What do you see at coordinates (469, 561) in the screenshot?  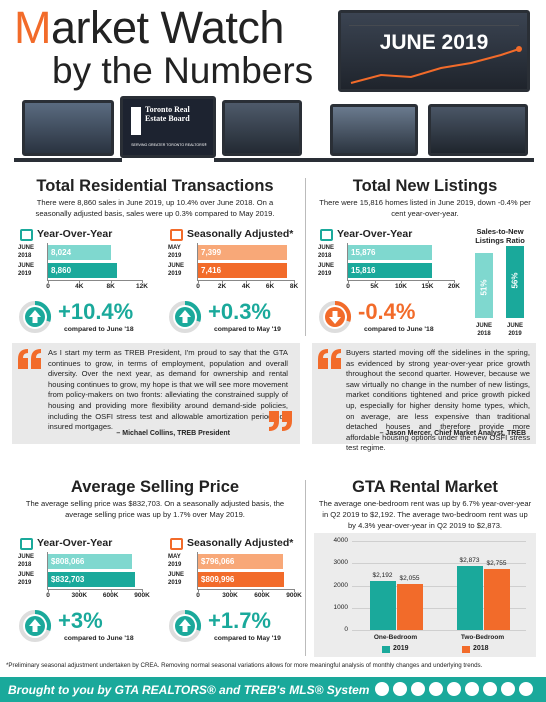 I see `value-label: $2,873` at bounding box center [469, 561].